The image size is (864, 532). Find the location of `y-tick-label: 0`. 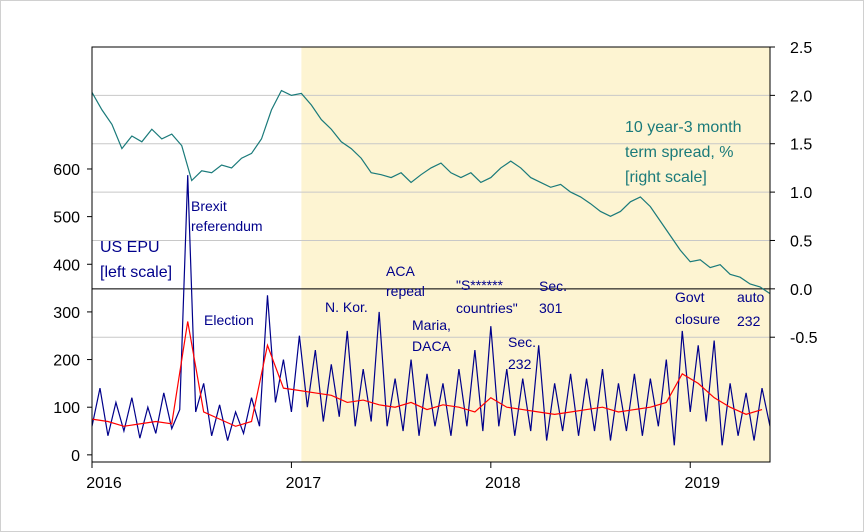

y-tick-label: 0 is located at coordinates (75, 456).